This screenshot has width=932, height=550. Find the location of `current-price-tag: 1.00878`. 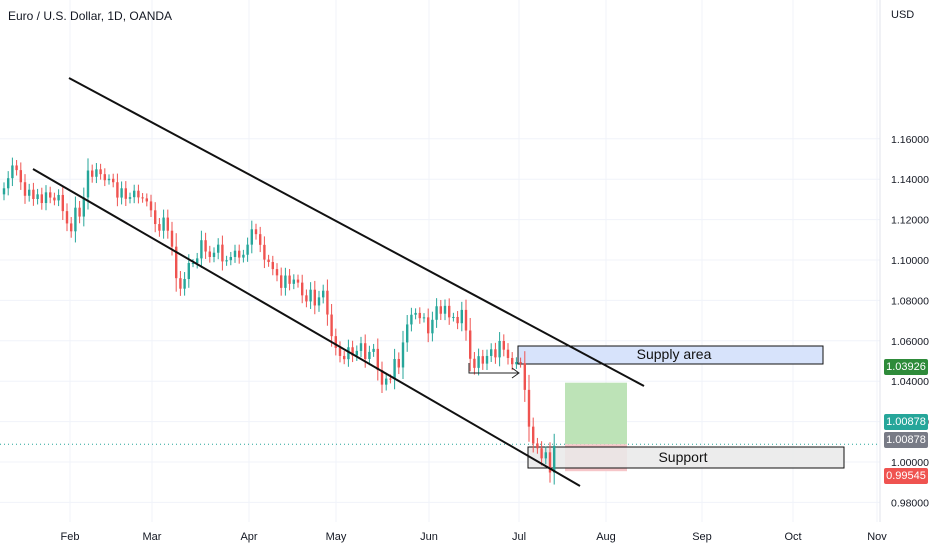

current-price-tag: 1.00878 is located at coordinates (906, 422).